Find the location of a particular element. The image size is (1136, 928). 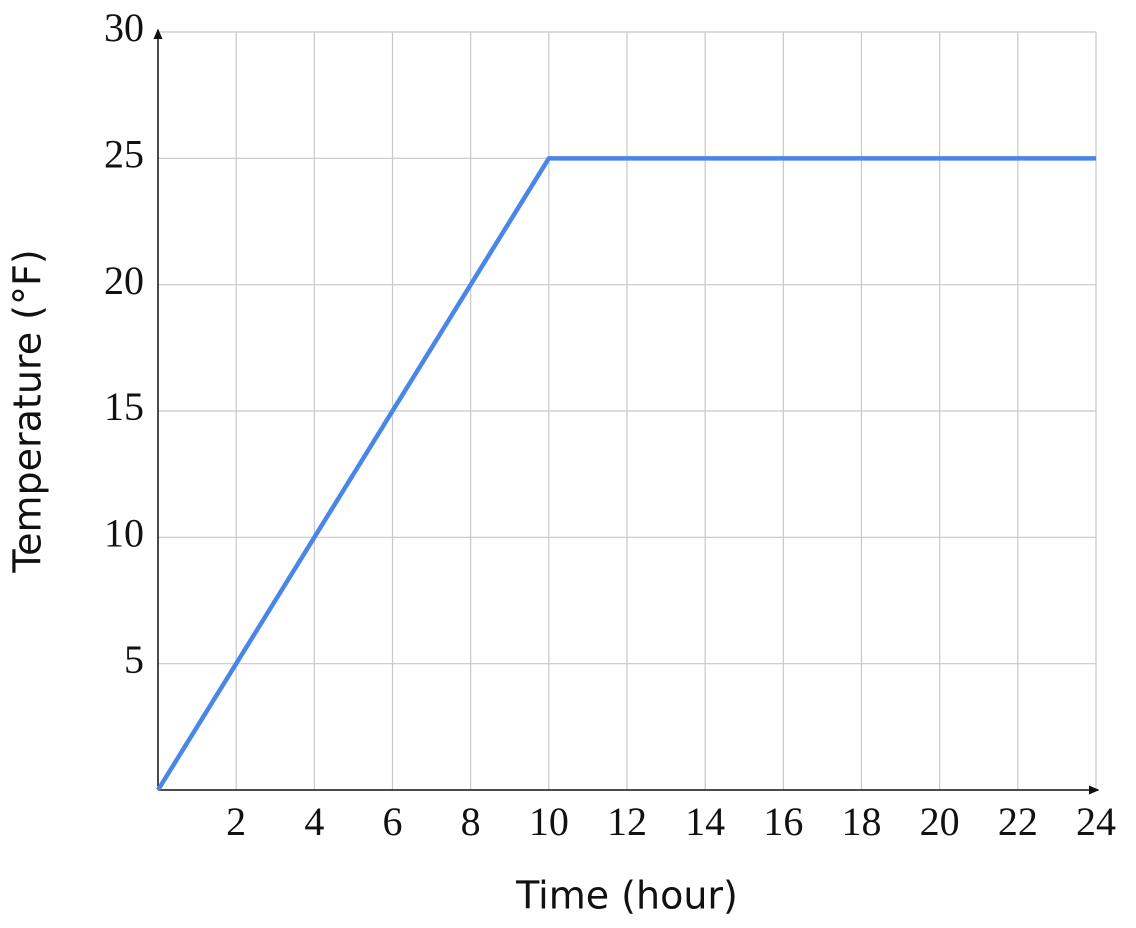

x-tick-label: 16 is located at coordinates (783, 821).